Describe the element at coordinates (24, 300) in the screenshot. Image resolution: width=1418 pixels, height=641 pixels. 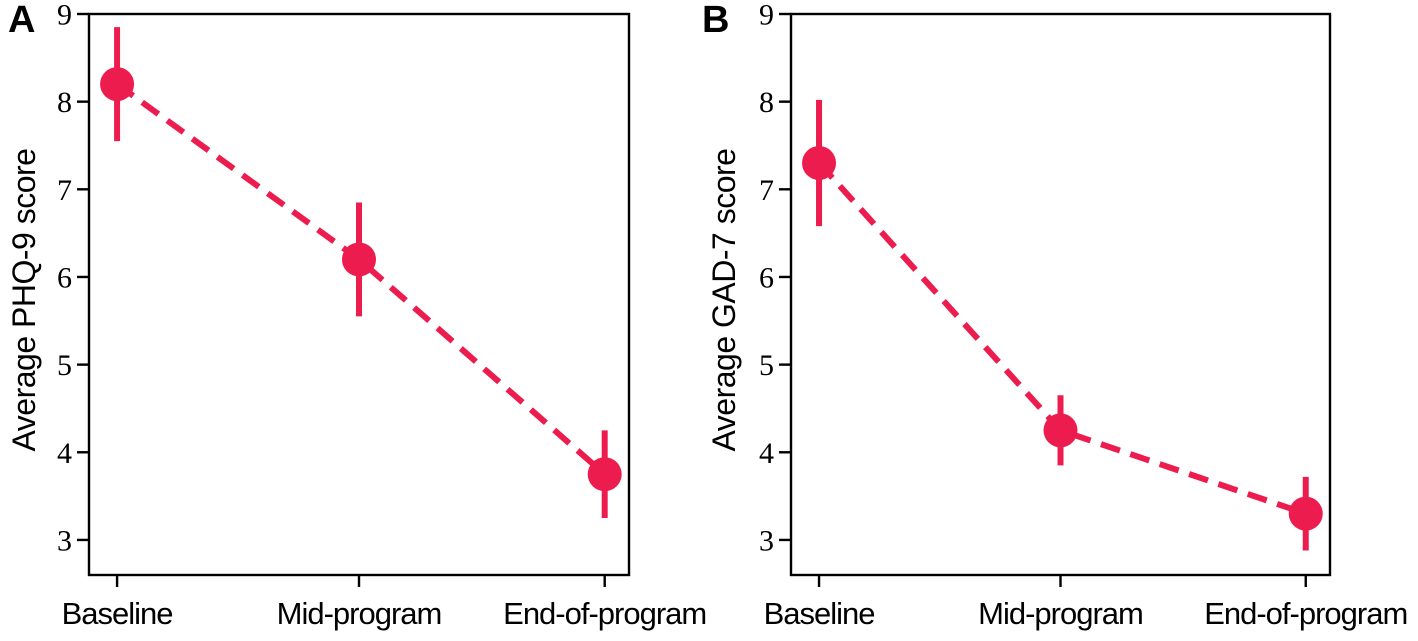
I see `panel-a-ylabel: Average PHQ-9 score` at that location.